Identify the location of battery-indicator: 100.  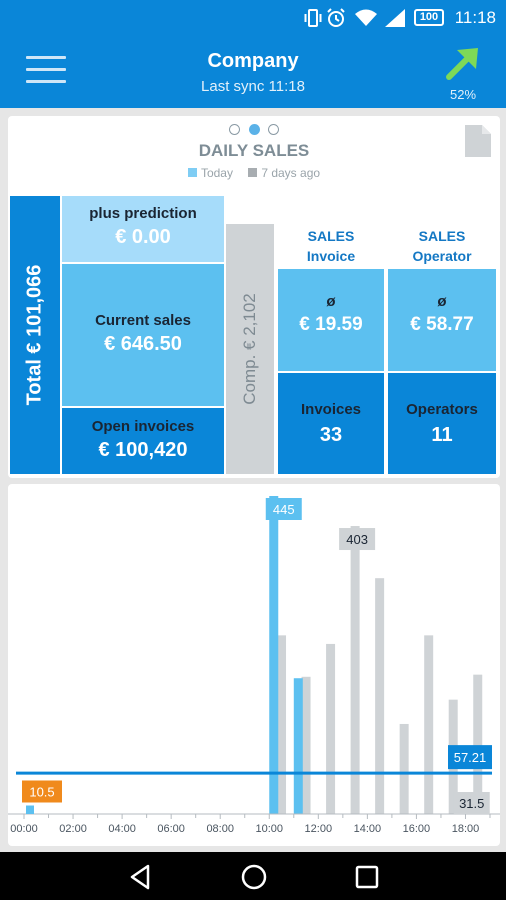
(429, 17).